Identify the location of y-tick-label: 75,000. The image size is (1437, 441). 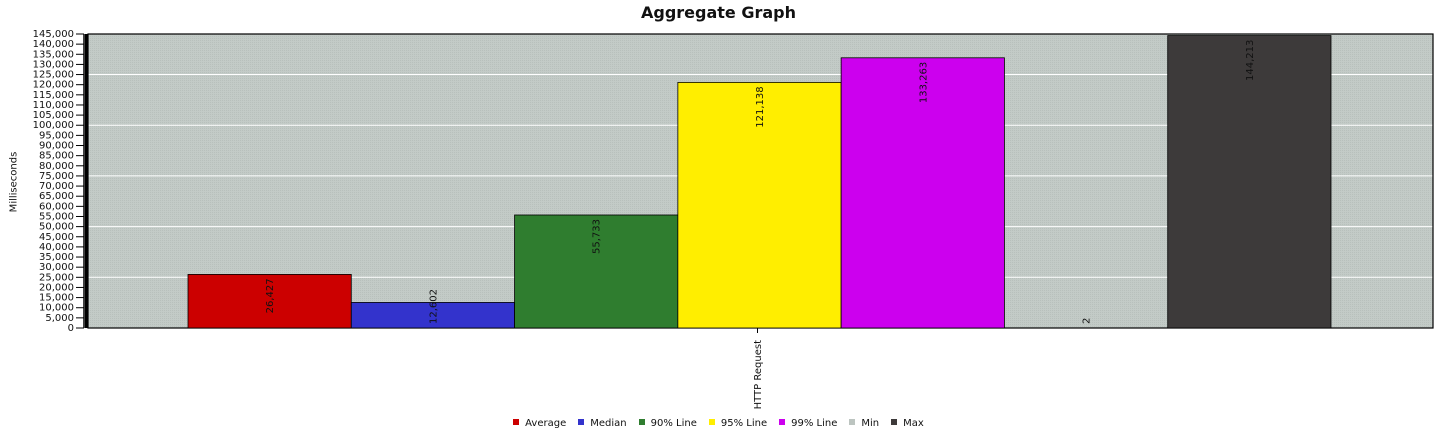
(56, 176).